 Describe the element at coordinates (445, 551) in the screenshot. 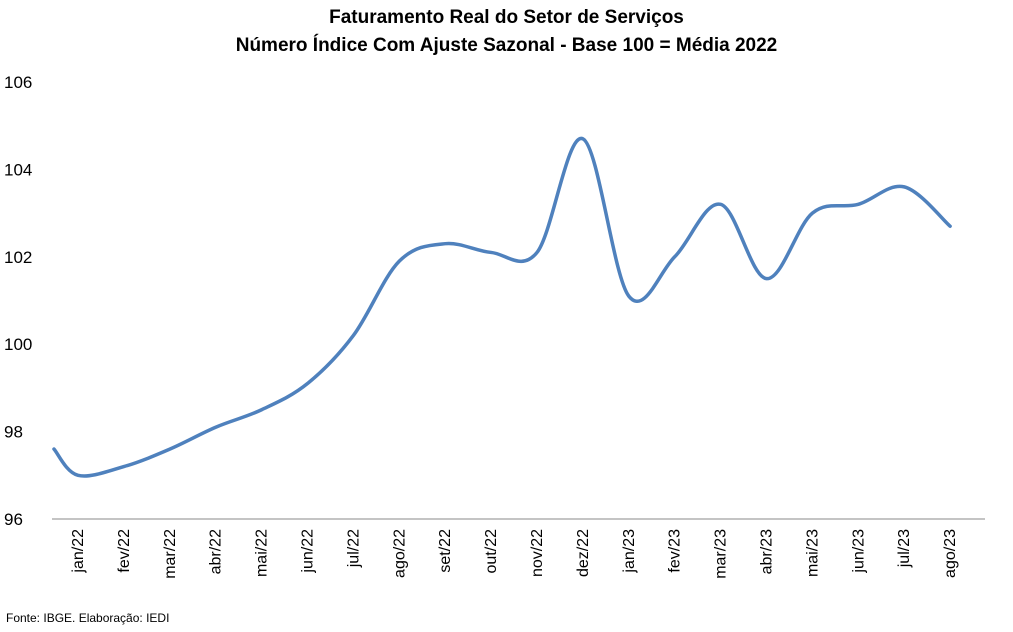

I see `x-tick-label: set/22` at that location.